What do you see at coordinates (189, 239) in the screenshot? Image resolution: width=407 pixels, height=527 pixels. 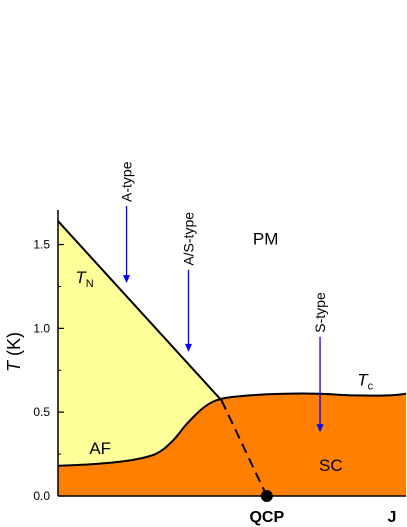 I see `annotation-label: A/S-type` at bounding box center [189, 239].